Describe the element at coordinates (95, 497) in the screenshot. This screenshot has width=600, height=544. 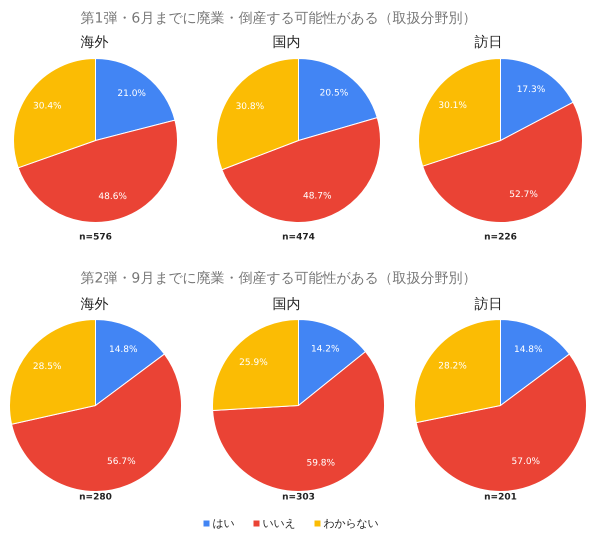
I see `text: n=280` at that location.